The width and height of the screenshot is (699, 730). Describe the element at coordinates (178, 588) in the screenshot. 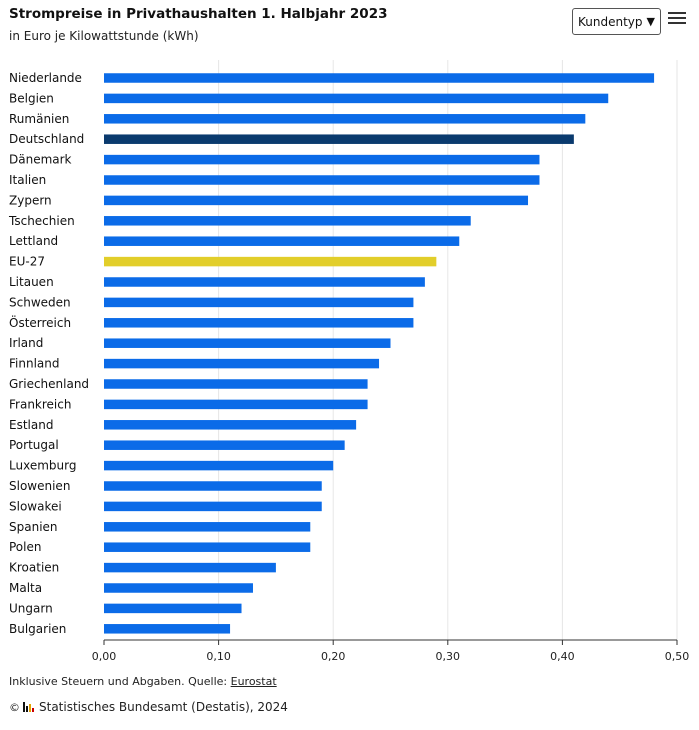

I see `bar-malta` at that location.